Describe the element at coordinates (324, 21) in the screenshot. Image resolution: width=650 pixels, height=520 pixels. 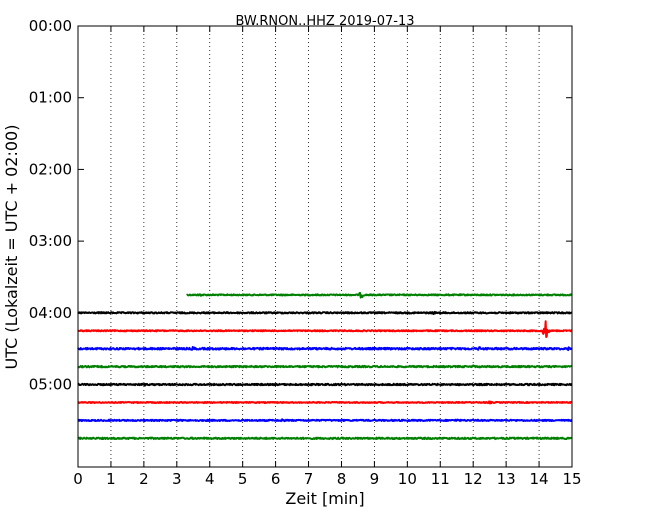
I see `chart-title: BW.RNON..HHZ 2019-07-13` at that location.